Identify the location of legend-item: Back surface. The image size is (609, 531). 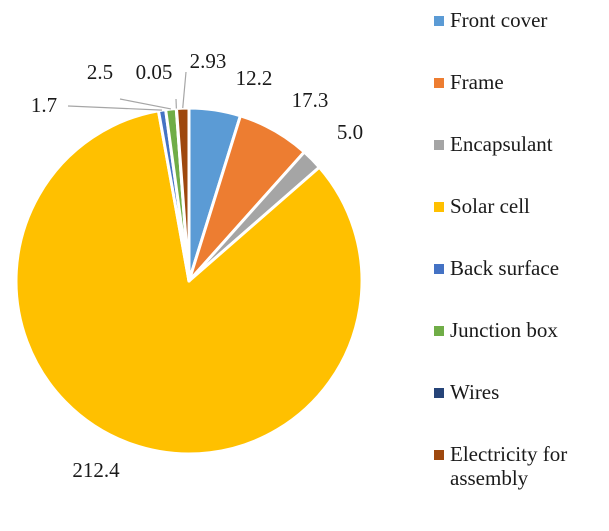
(517, 268).